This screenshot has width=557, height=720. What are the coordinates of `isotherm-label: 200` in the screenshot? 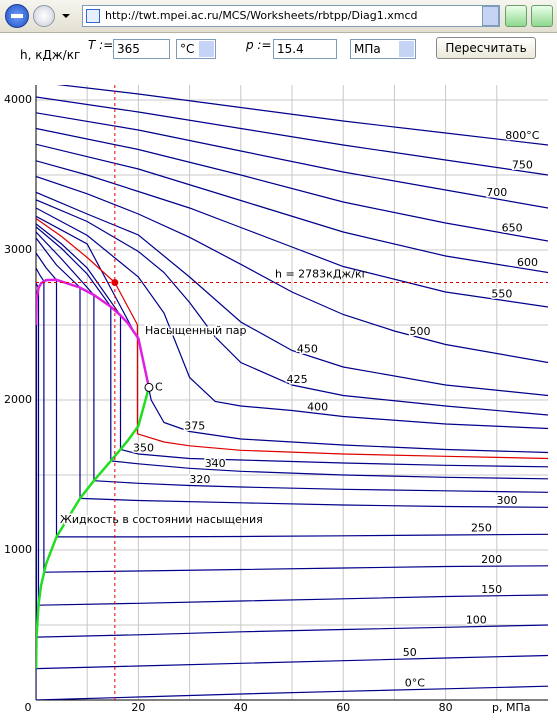 It's located at (491, 559).